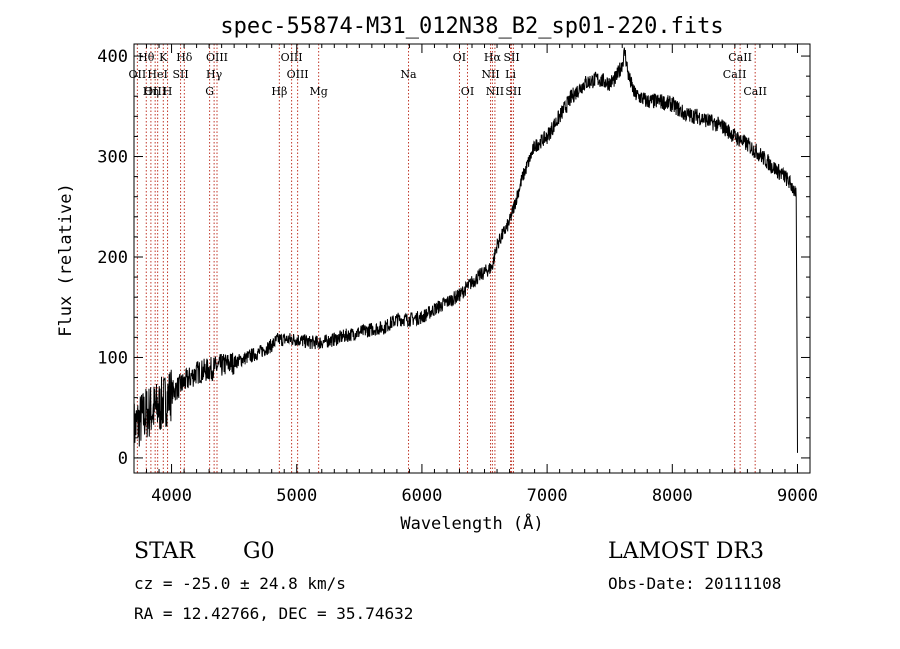 The width and height of the screenshot is (900, 649). What do you see at coordinates (112, 258) in the screenshot?
I see `y-tick-label: 200` at bounding box center [112, 258].